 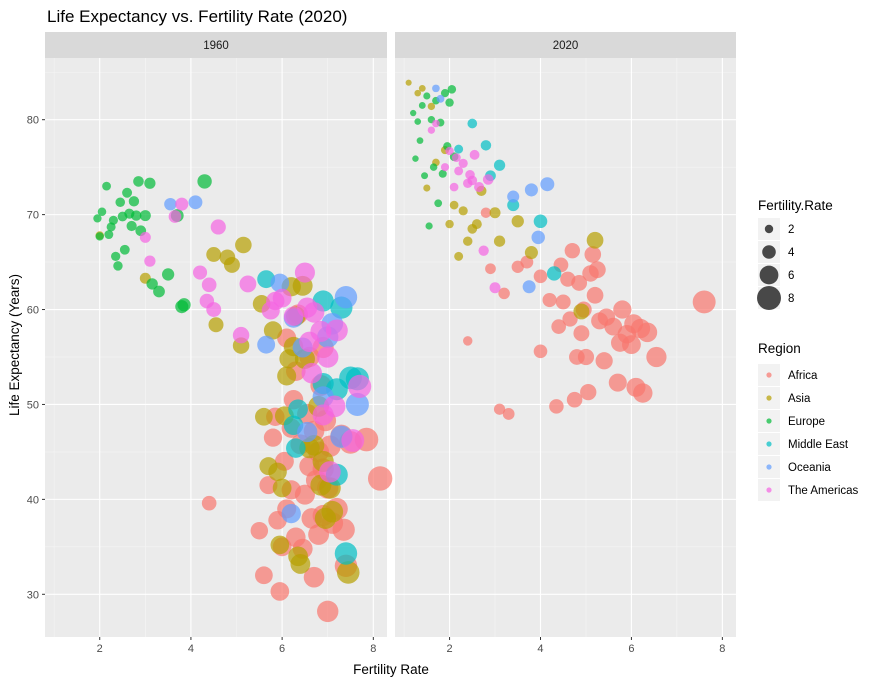 What do you see at coordinates (100, 649) in the screenshot?
I see `x-tick-label: 2` at bounding box center [100, 649].